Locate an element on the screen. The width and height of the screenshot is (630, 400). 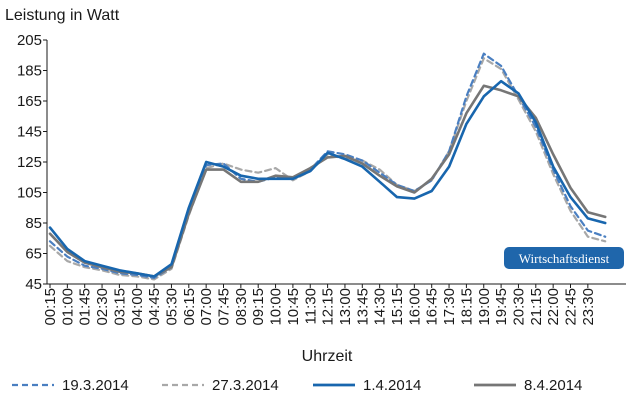
y-tick-label: 145 is located at coordinates (29, 132).